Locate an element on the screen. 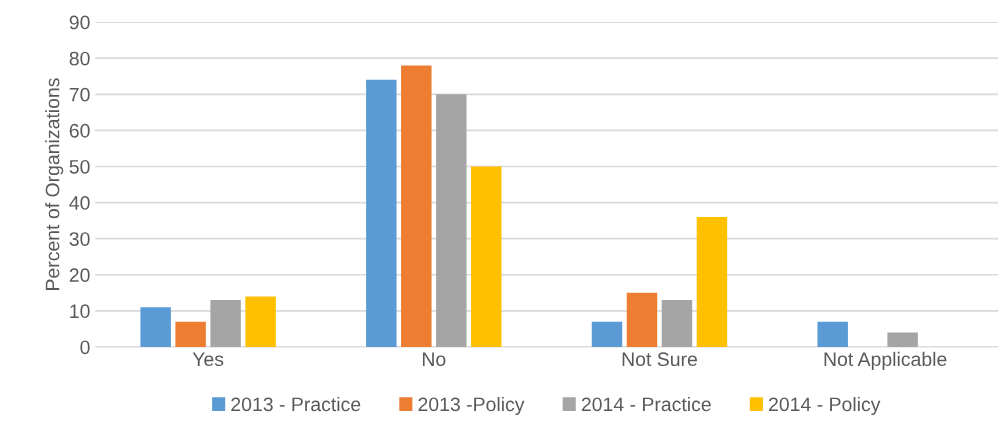  y-tick-label: 10 is located at coordinates (80, 311).